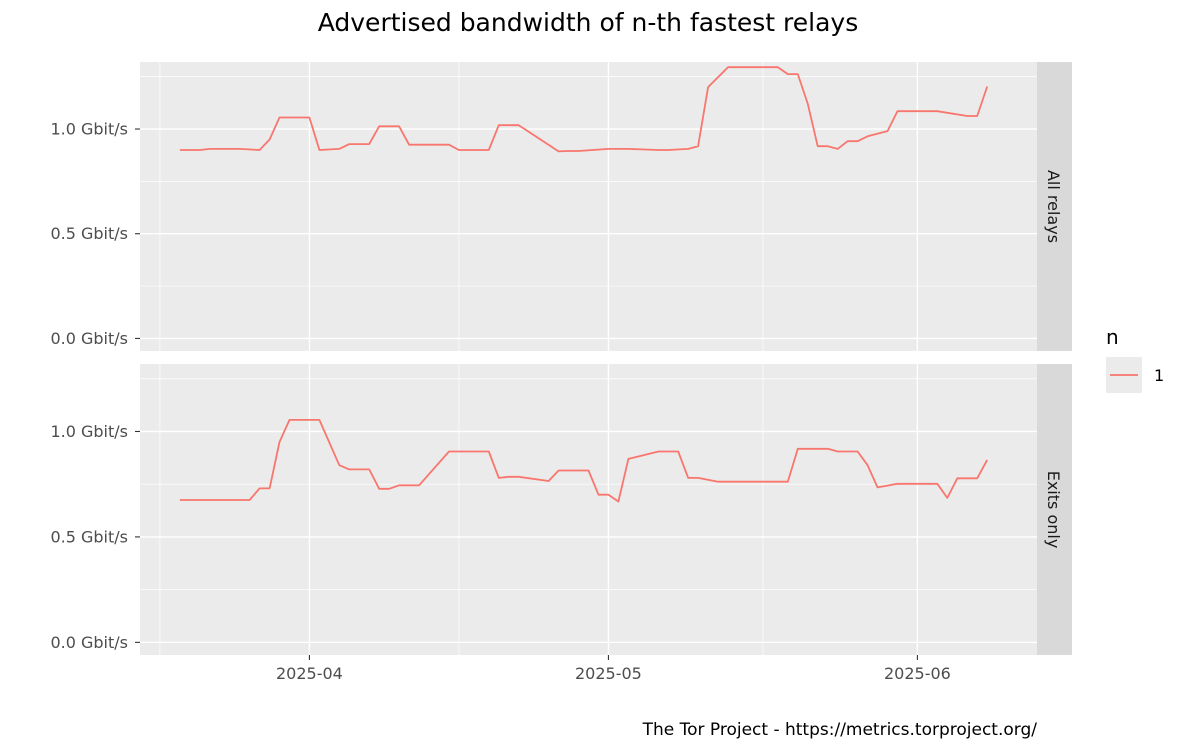  I want to click on facet-strip-label: All relays, so click(1053, 206).